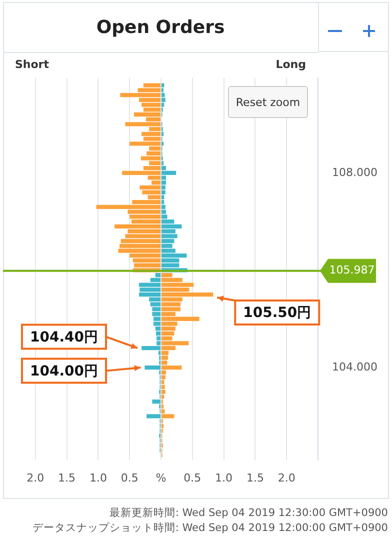  I want to click on annotation: 105.50円, so click(277, 313).